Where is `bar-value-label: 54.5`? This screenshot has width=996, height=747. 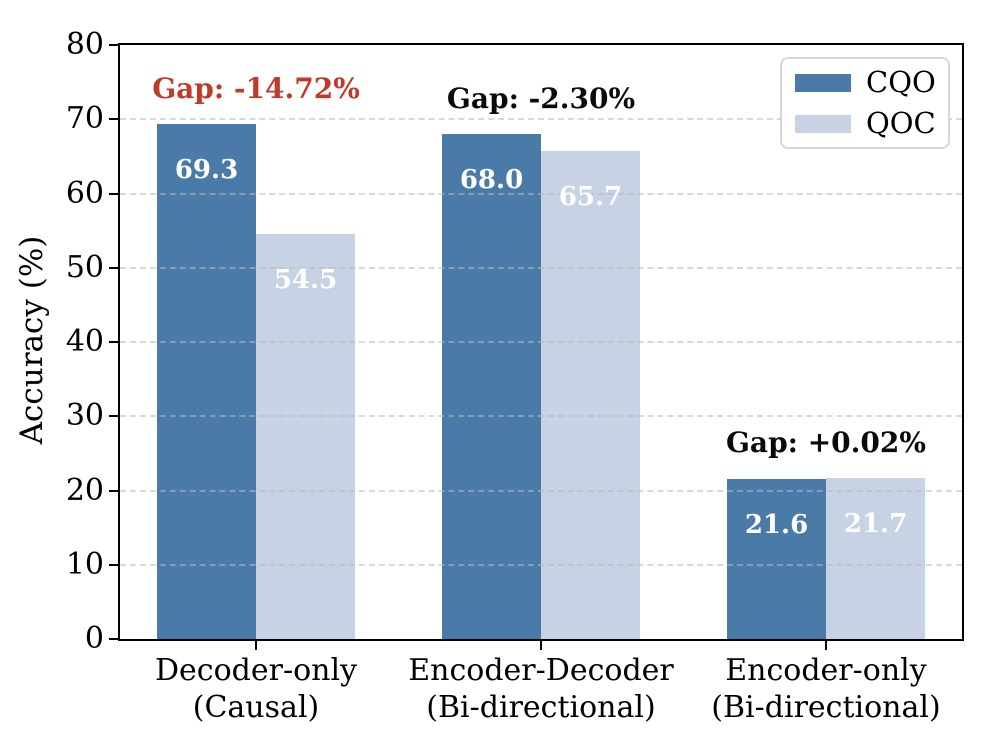
bar-value-label: 54.5 is located at coordinates (305, 280).